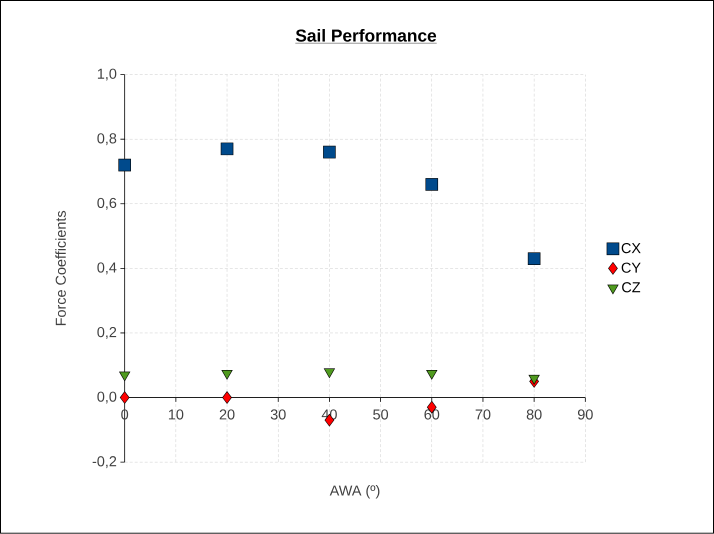 The image size is (714, 534). What do you see at coordinates (107, 74) in the screenshot?
I see `y-tick-label: 1,0` at bounding box center [107, 74].